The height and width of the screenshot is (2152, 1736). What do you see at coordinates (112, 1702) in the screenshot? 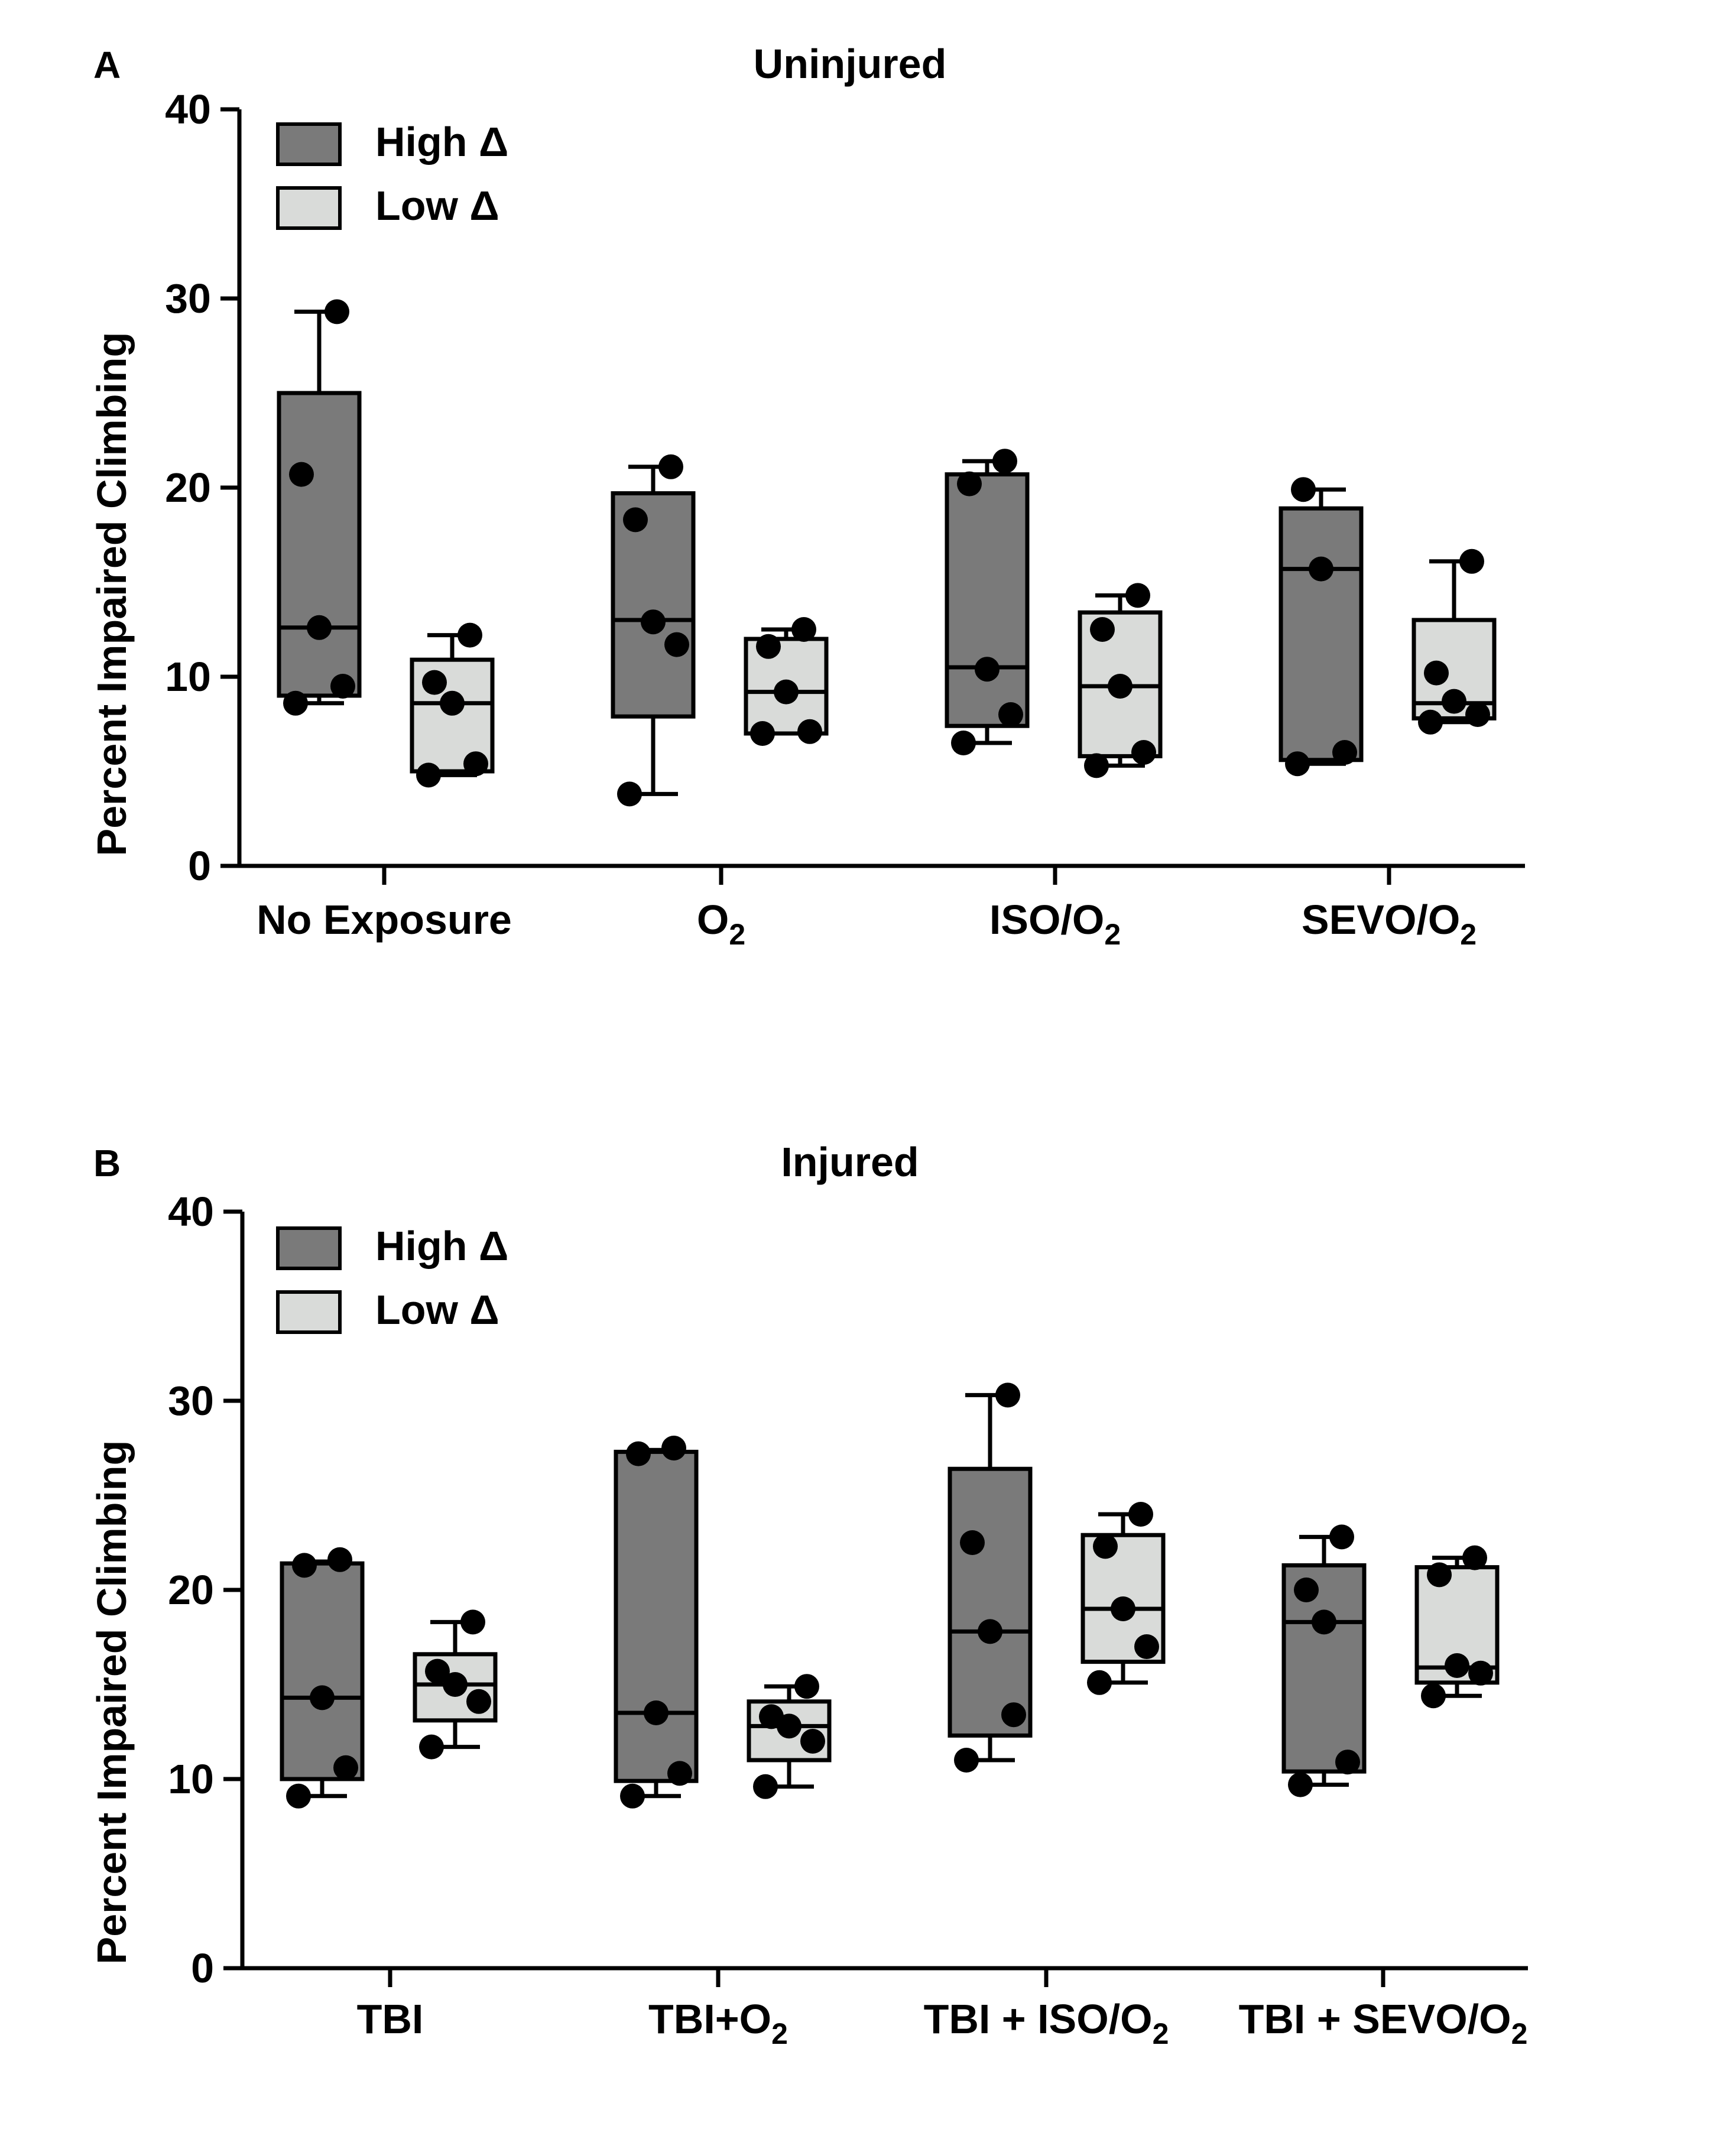
I see `panel-b-y-axis-label: Percent Impaired Climbing` at bounding box center [112, 1702].